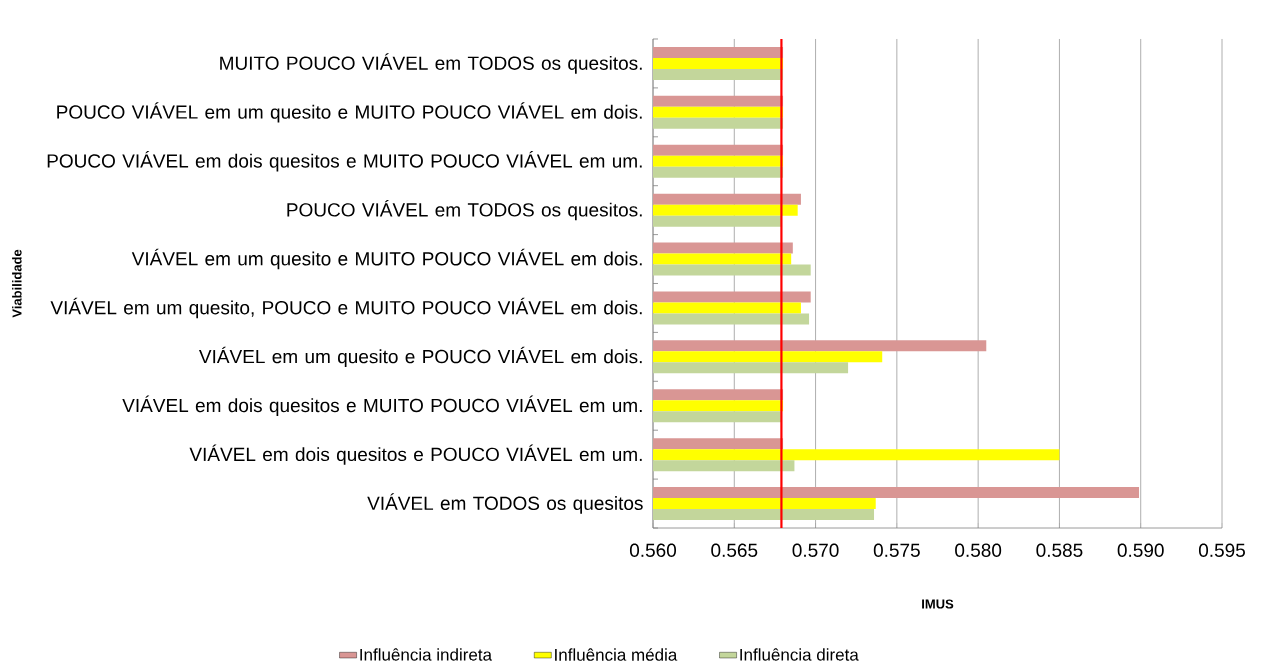  What do you see at coordinates (344, 161) in the screenshot?
I see `y-tick-label: POUCO VIÁVEL em dois quesitos e MUITO POUCO VIÁVEL em um.` at bounding box center [344, 161].